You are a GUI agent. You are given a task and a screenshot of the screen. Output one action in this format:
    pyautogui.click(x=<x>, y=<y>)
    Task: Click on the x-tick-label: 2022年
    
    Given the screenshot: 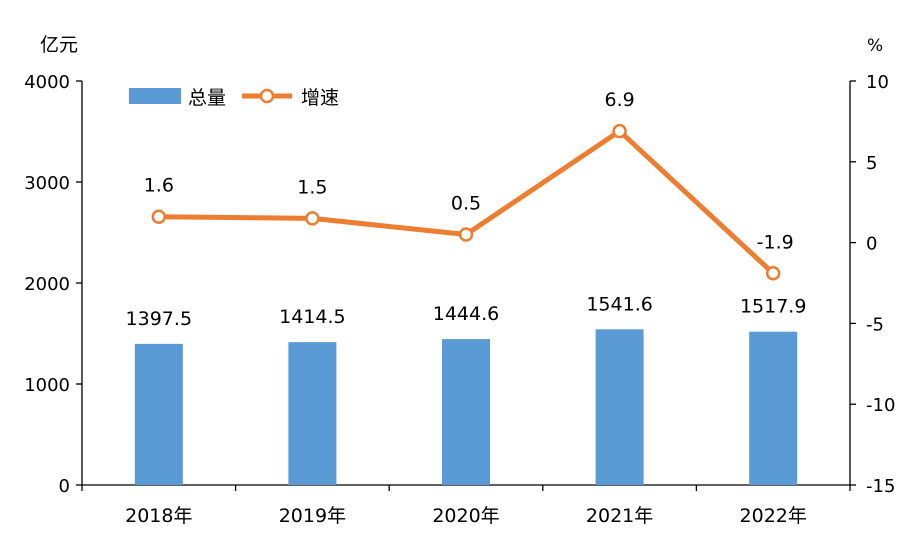 What is the action you would take?
    pyautogui.click(x=773, y=516)
    